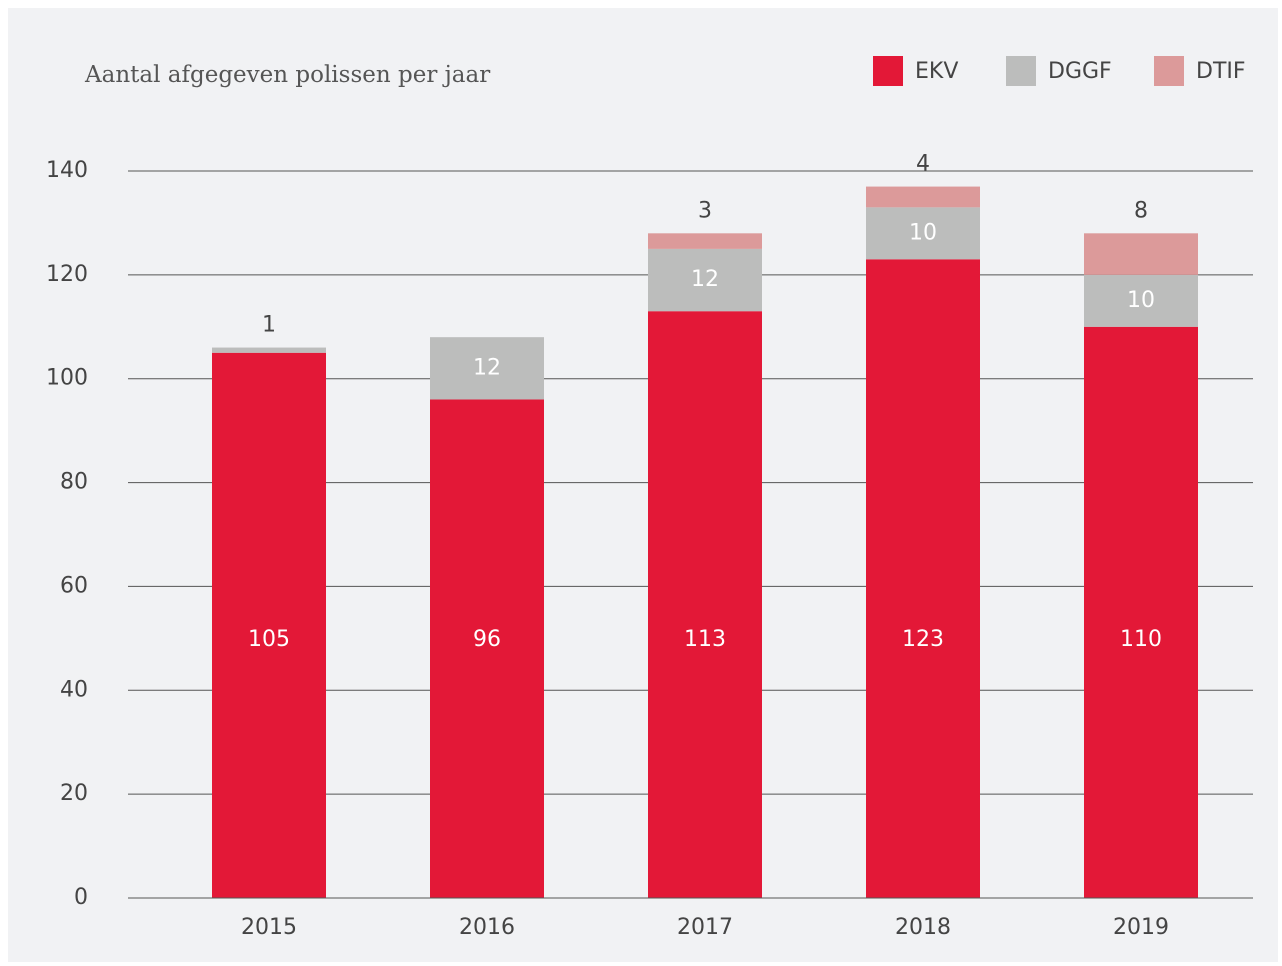 Image resolution: width=1282 pixels, height=966 pixels. What do you see at coordinates (67, 274) in the screenshot?
I see `y-tick-label: 120` at bounding box center [67, 274].